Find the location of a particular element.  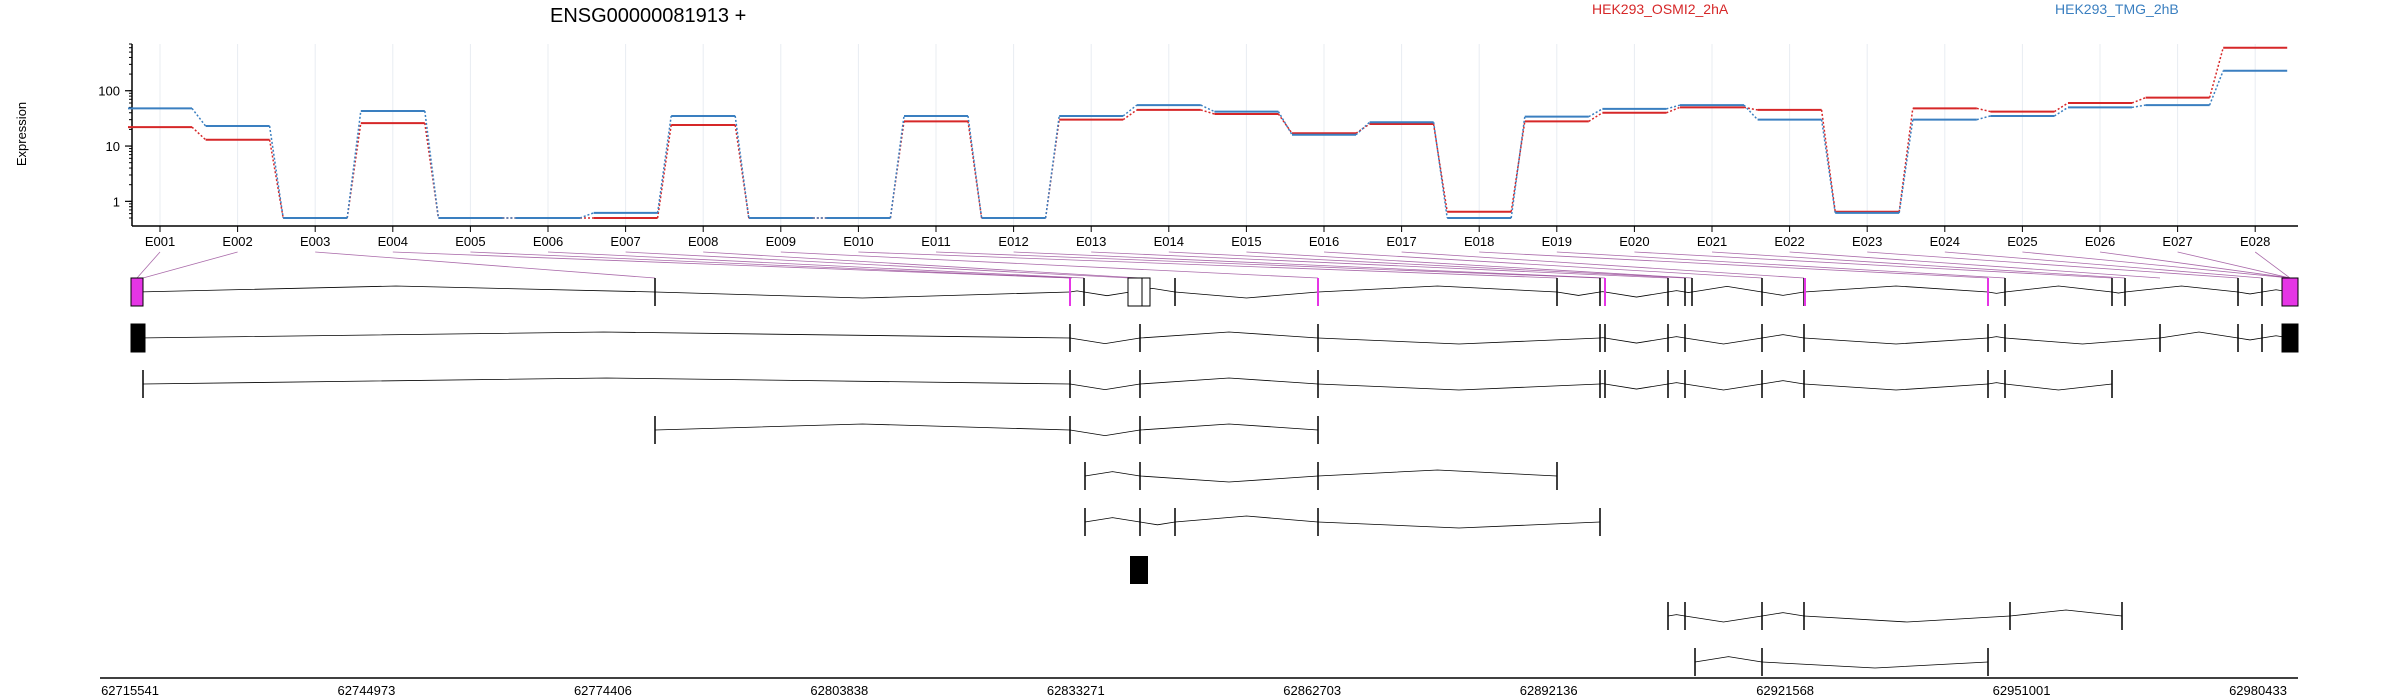

genomic-tick-label: 62921568 is located at coordinates (1785, 690).